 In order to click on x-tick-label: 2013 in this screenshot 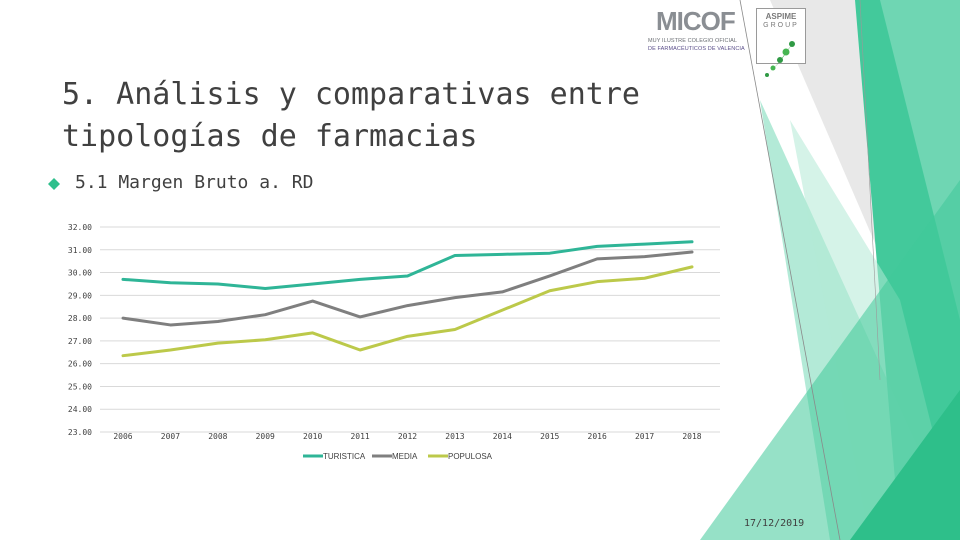, I will do `click(454, 436)`.